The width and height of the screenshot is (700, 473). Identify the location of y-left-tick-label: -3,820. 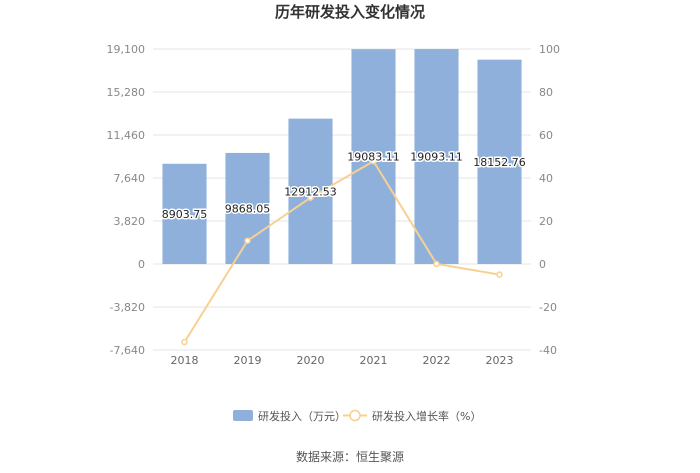
(127, 307).